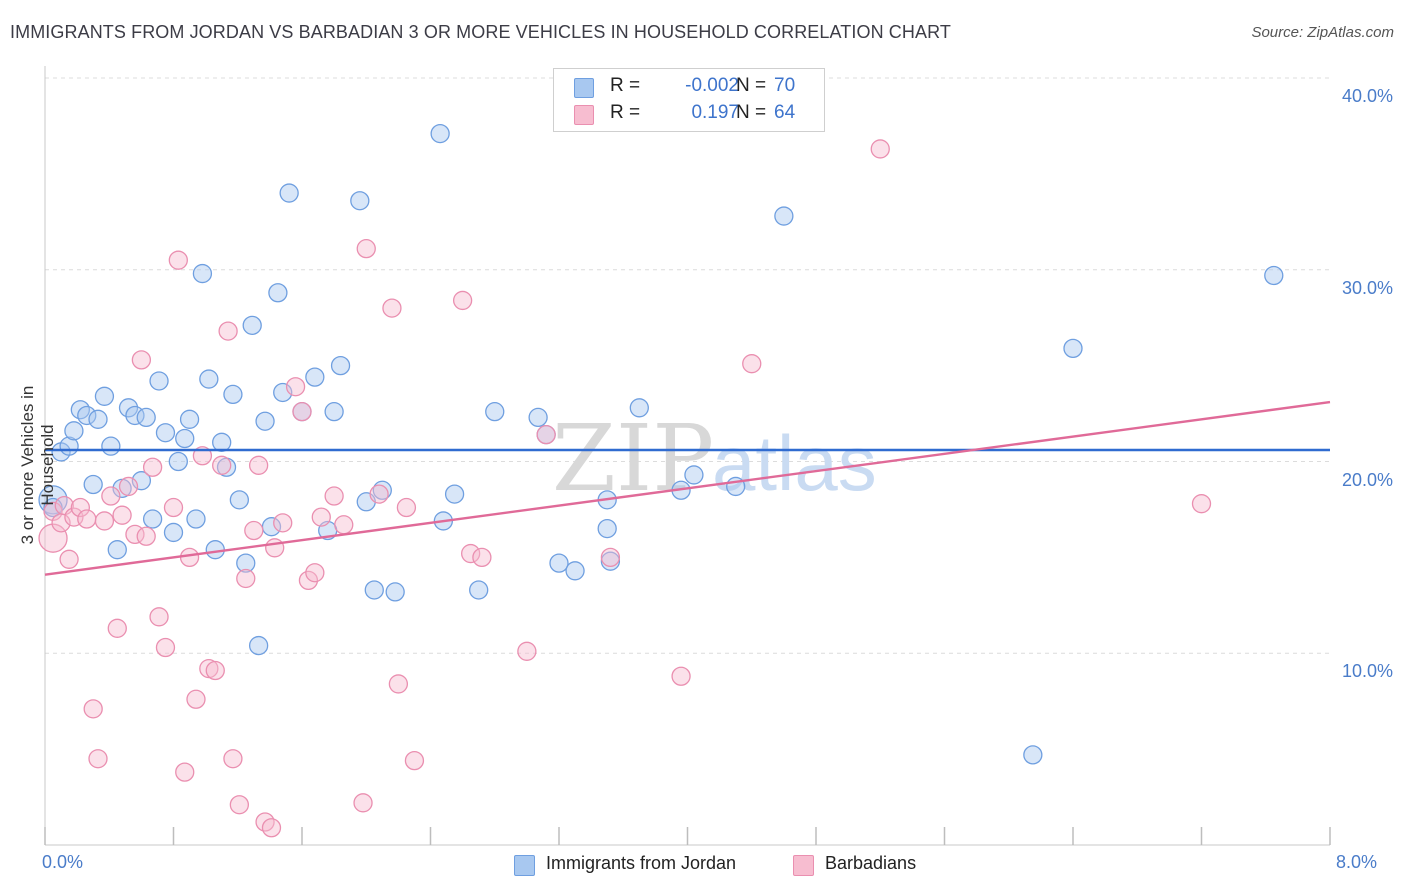 The height and width of the screenshot is (892, 1406). Describe the element at coordinates (871, 863) in the screenshot. I see `legend-label-barbadians: Barbadians` at that location.